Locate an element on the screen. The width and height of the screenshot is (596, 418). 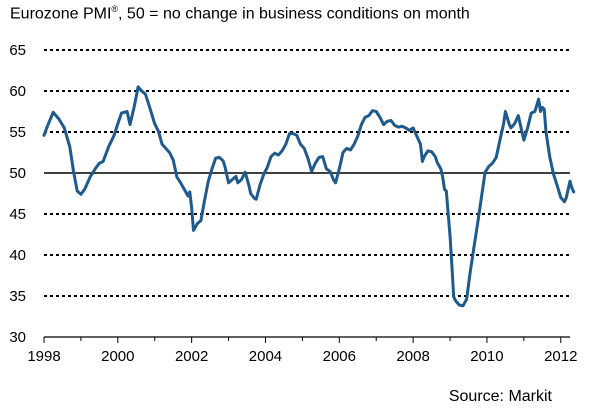
x-tick-label: 1998 is located at coordinates (43, 356).